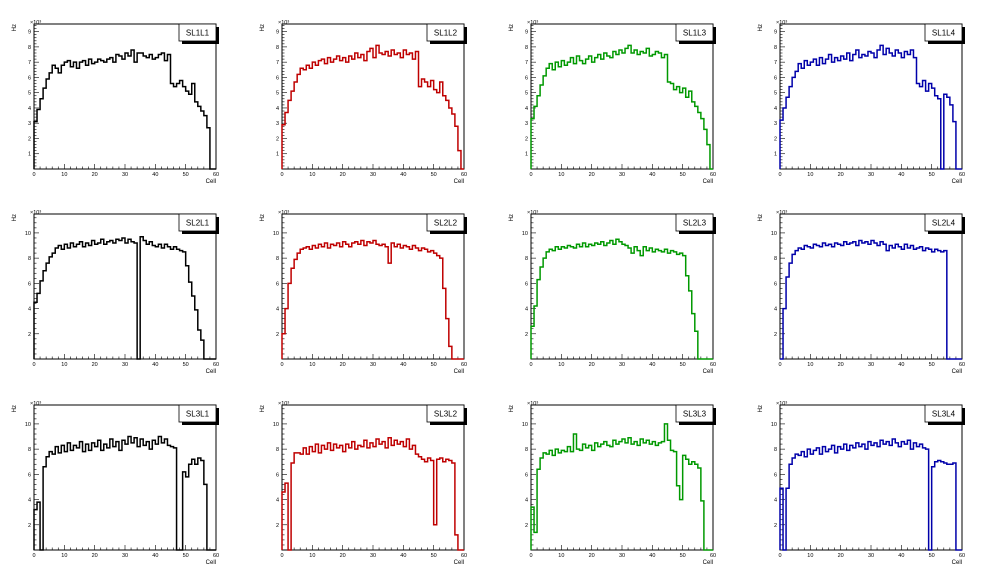 This screenshot has width=996, height=572. What do you see at coordinates (28, 425) in the screenshot?
I see `y-tick-label: 10` at bounding box center [28, 425].